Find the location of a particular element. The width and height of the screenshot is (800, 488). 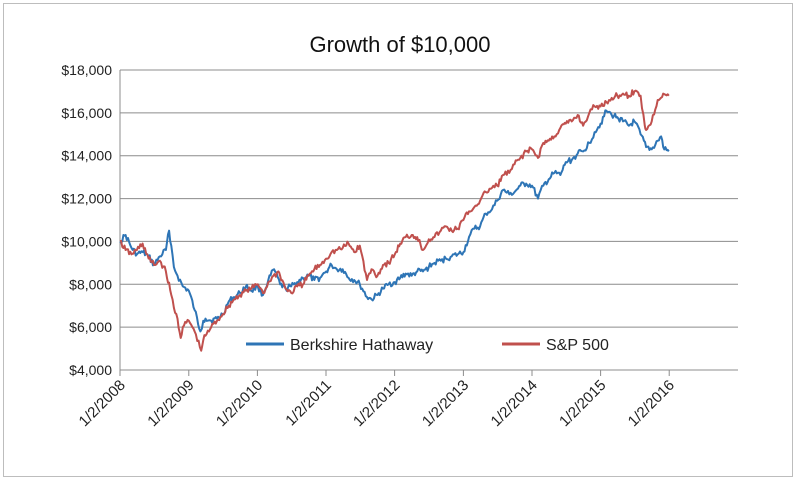

y-tick-label: $14,000 is located at coordinates (86, 156).